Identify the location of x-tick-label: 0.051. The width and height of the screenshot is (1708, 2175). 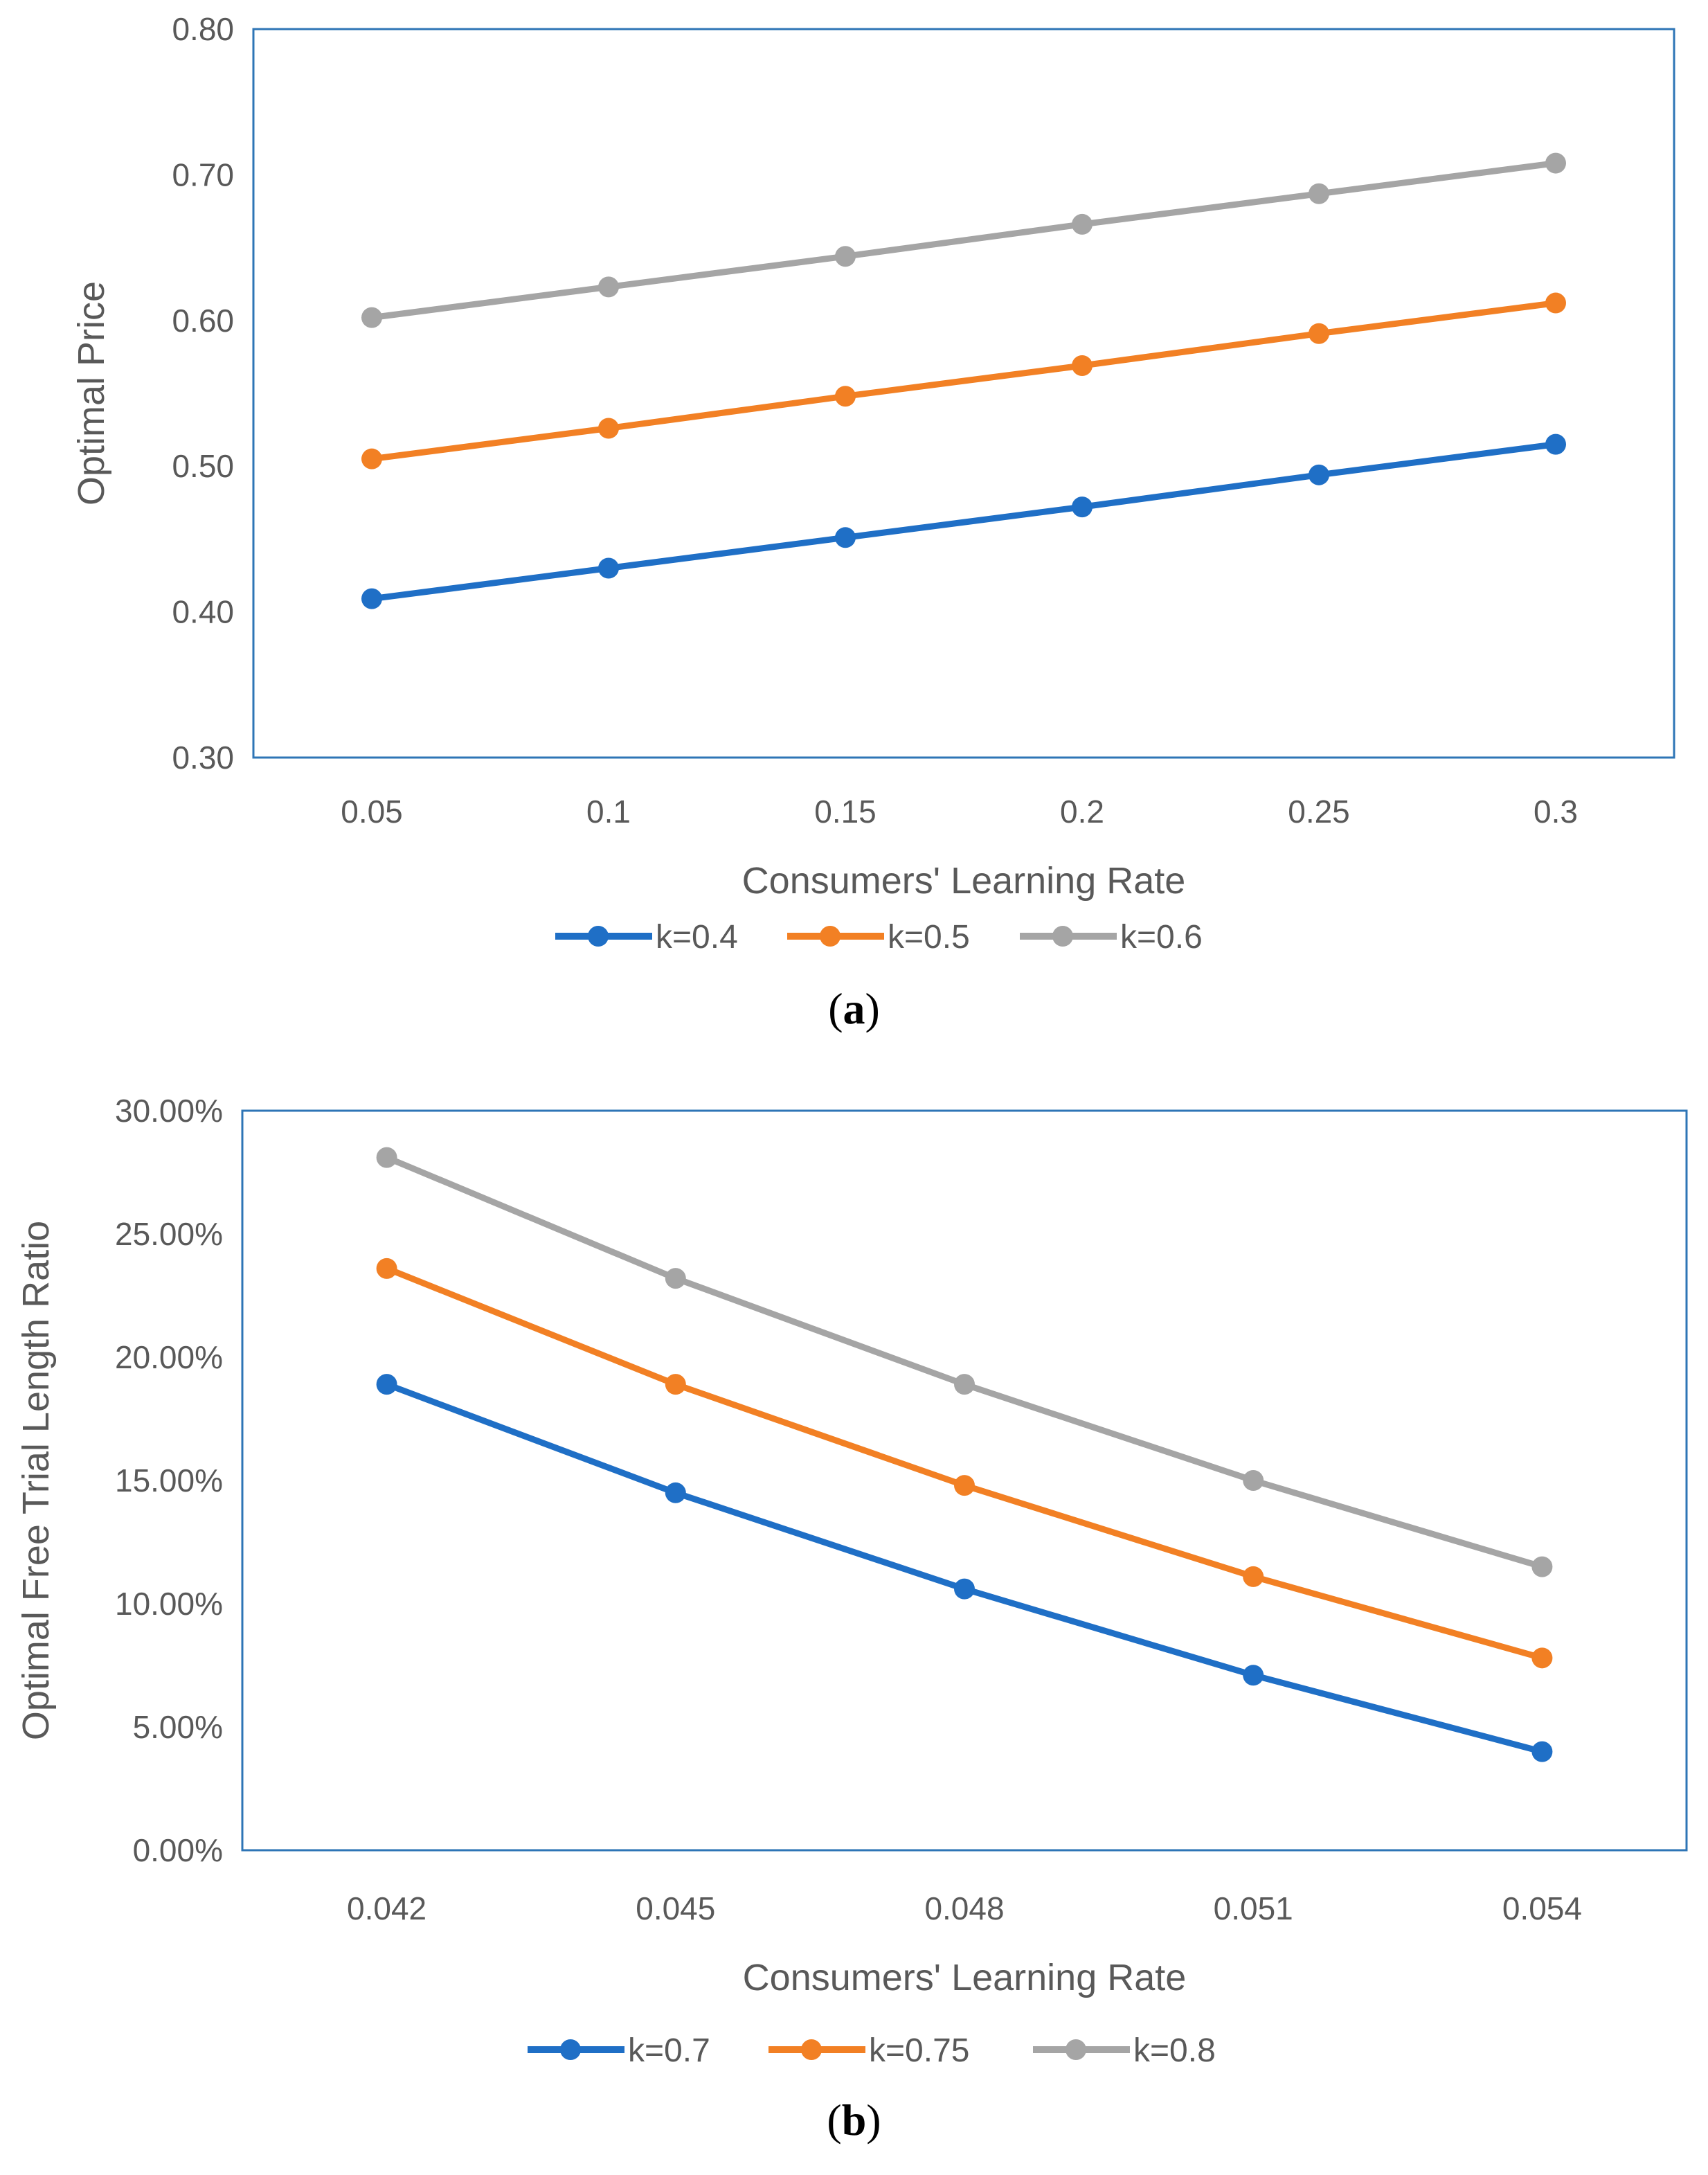
(1253, 1908).